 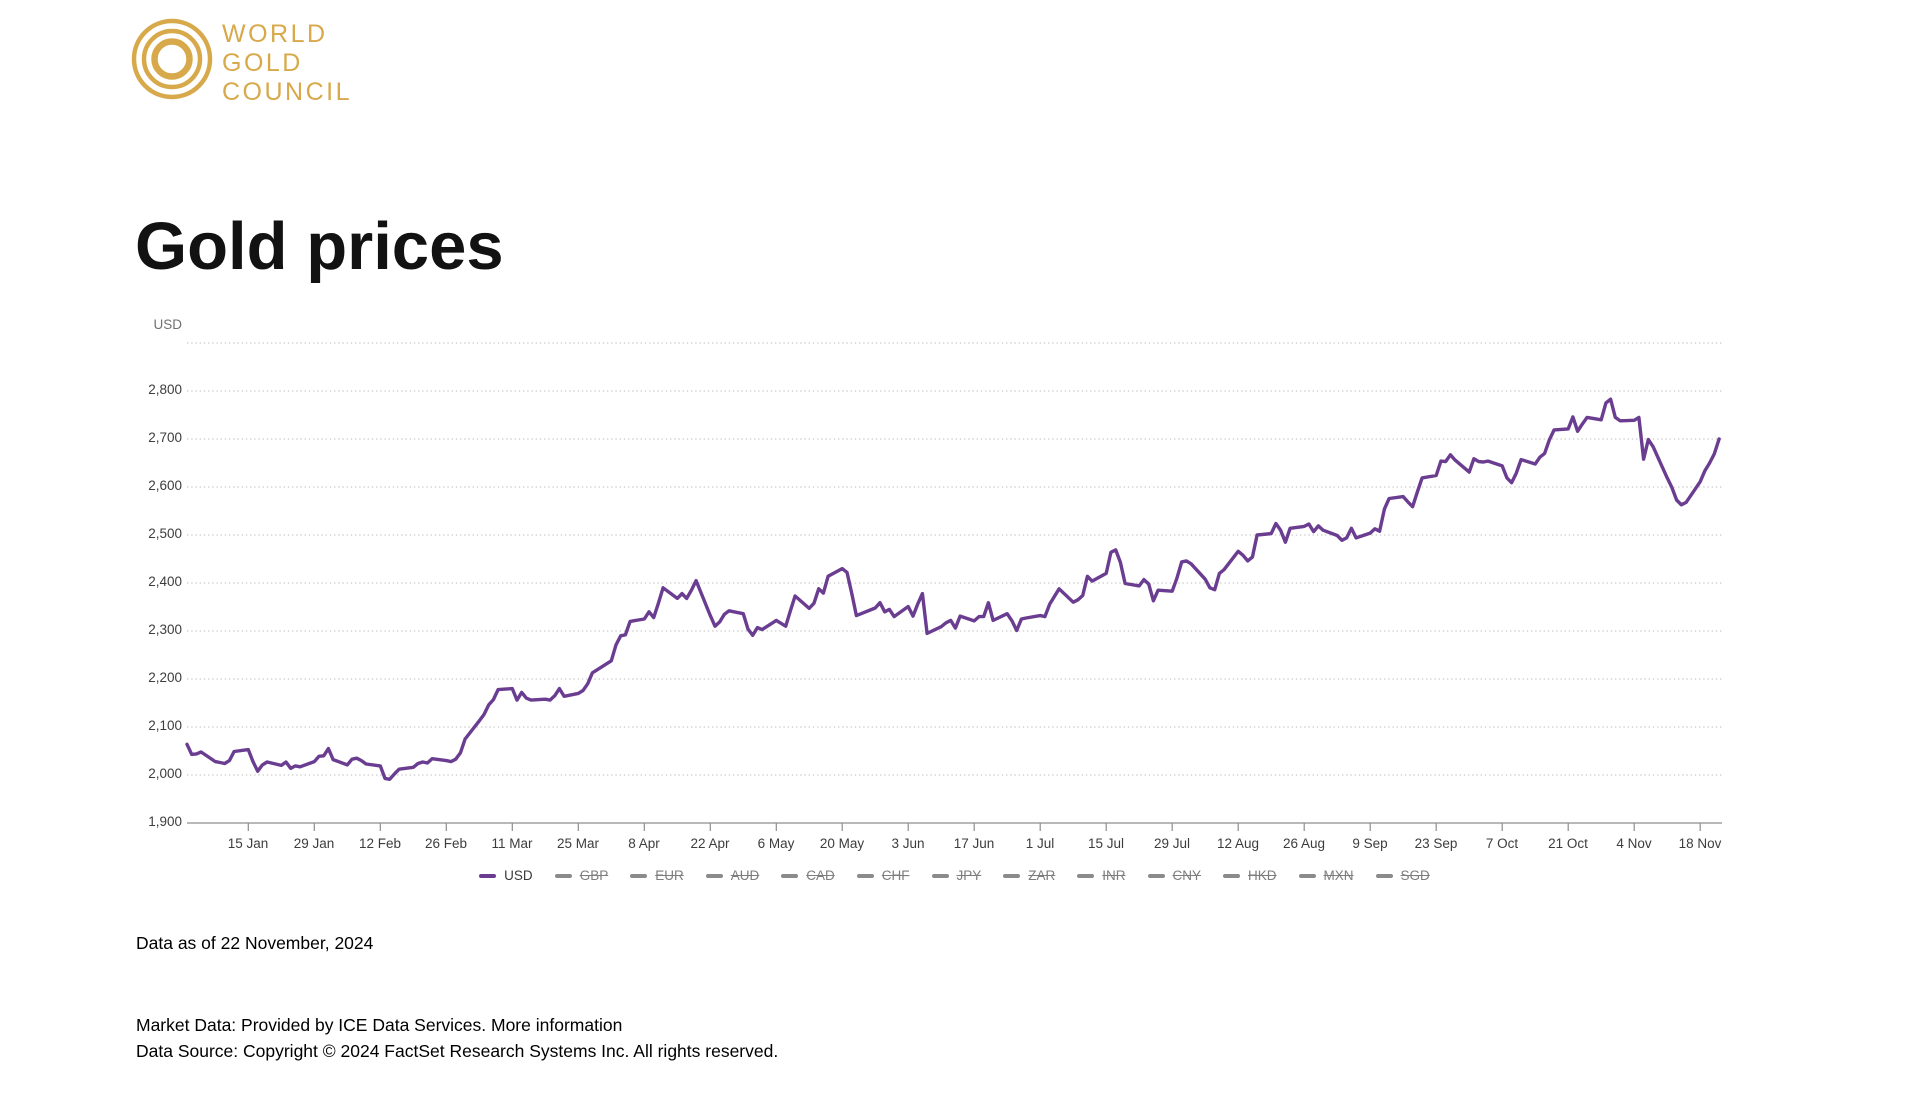 What do you see at coordinates (776, 843) in the screenshot?
I see `x-tick-label: 6 May` at bounding box center [776, 843].